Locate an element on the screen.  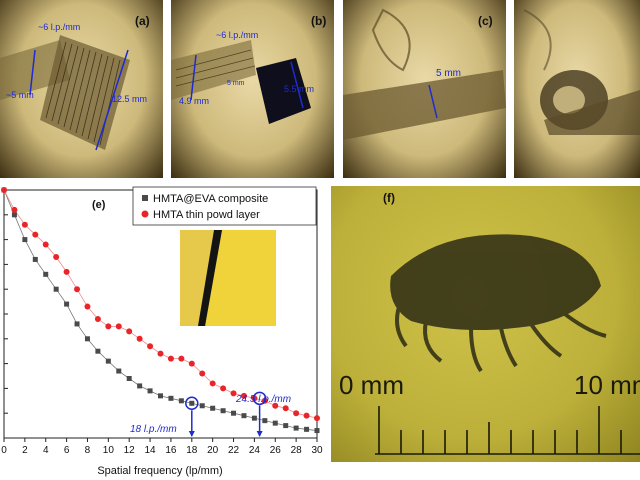
annotation-square: 5.5 mm is located at coordinates (299, 89).